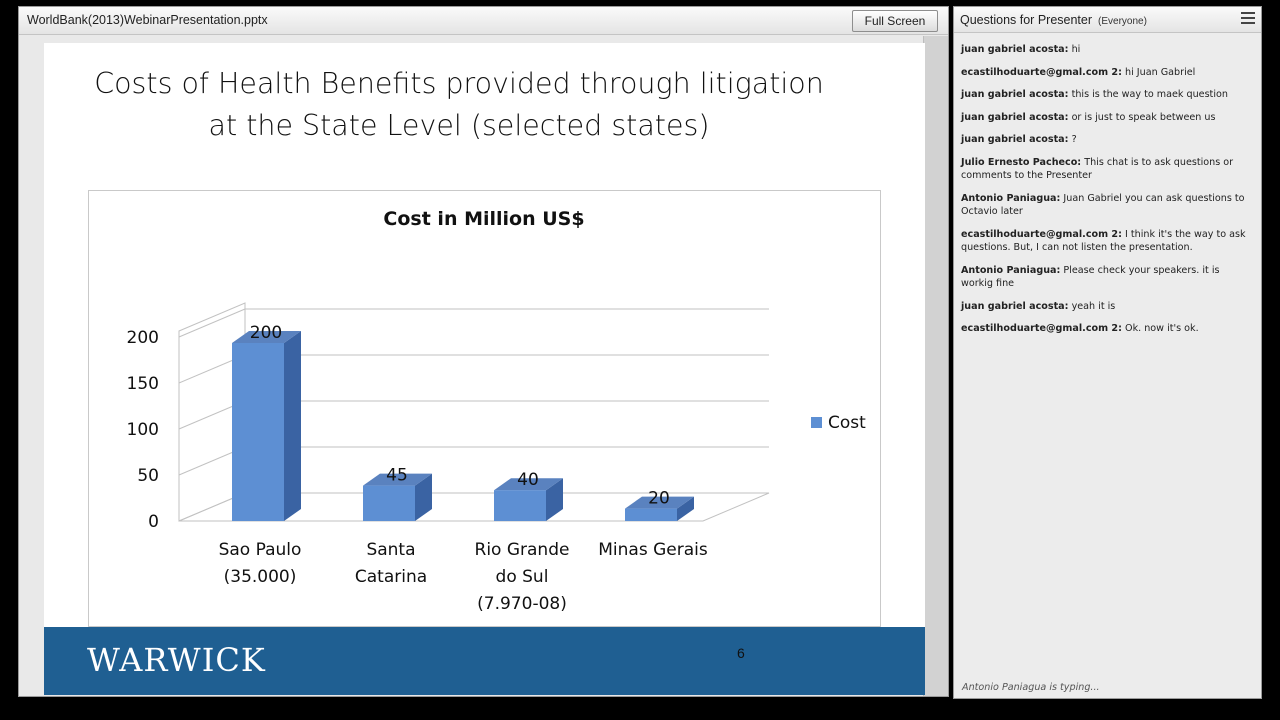 The width and height of the screenshot is (1280, 720). I want to click on gridline-diagonal, so click(212, 323).